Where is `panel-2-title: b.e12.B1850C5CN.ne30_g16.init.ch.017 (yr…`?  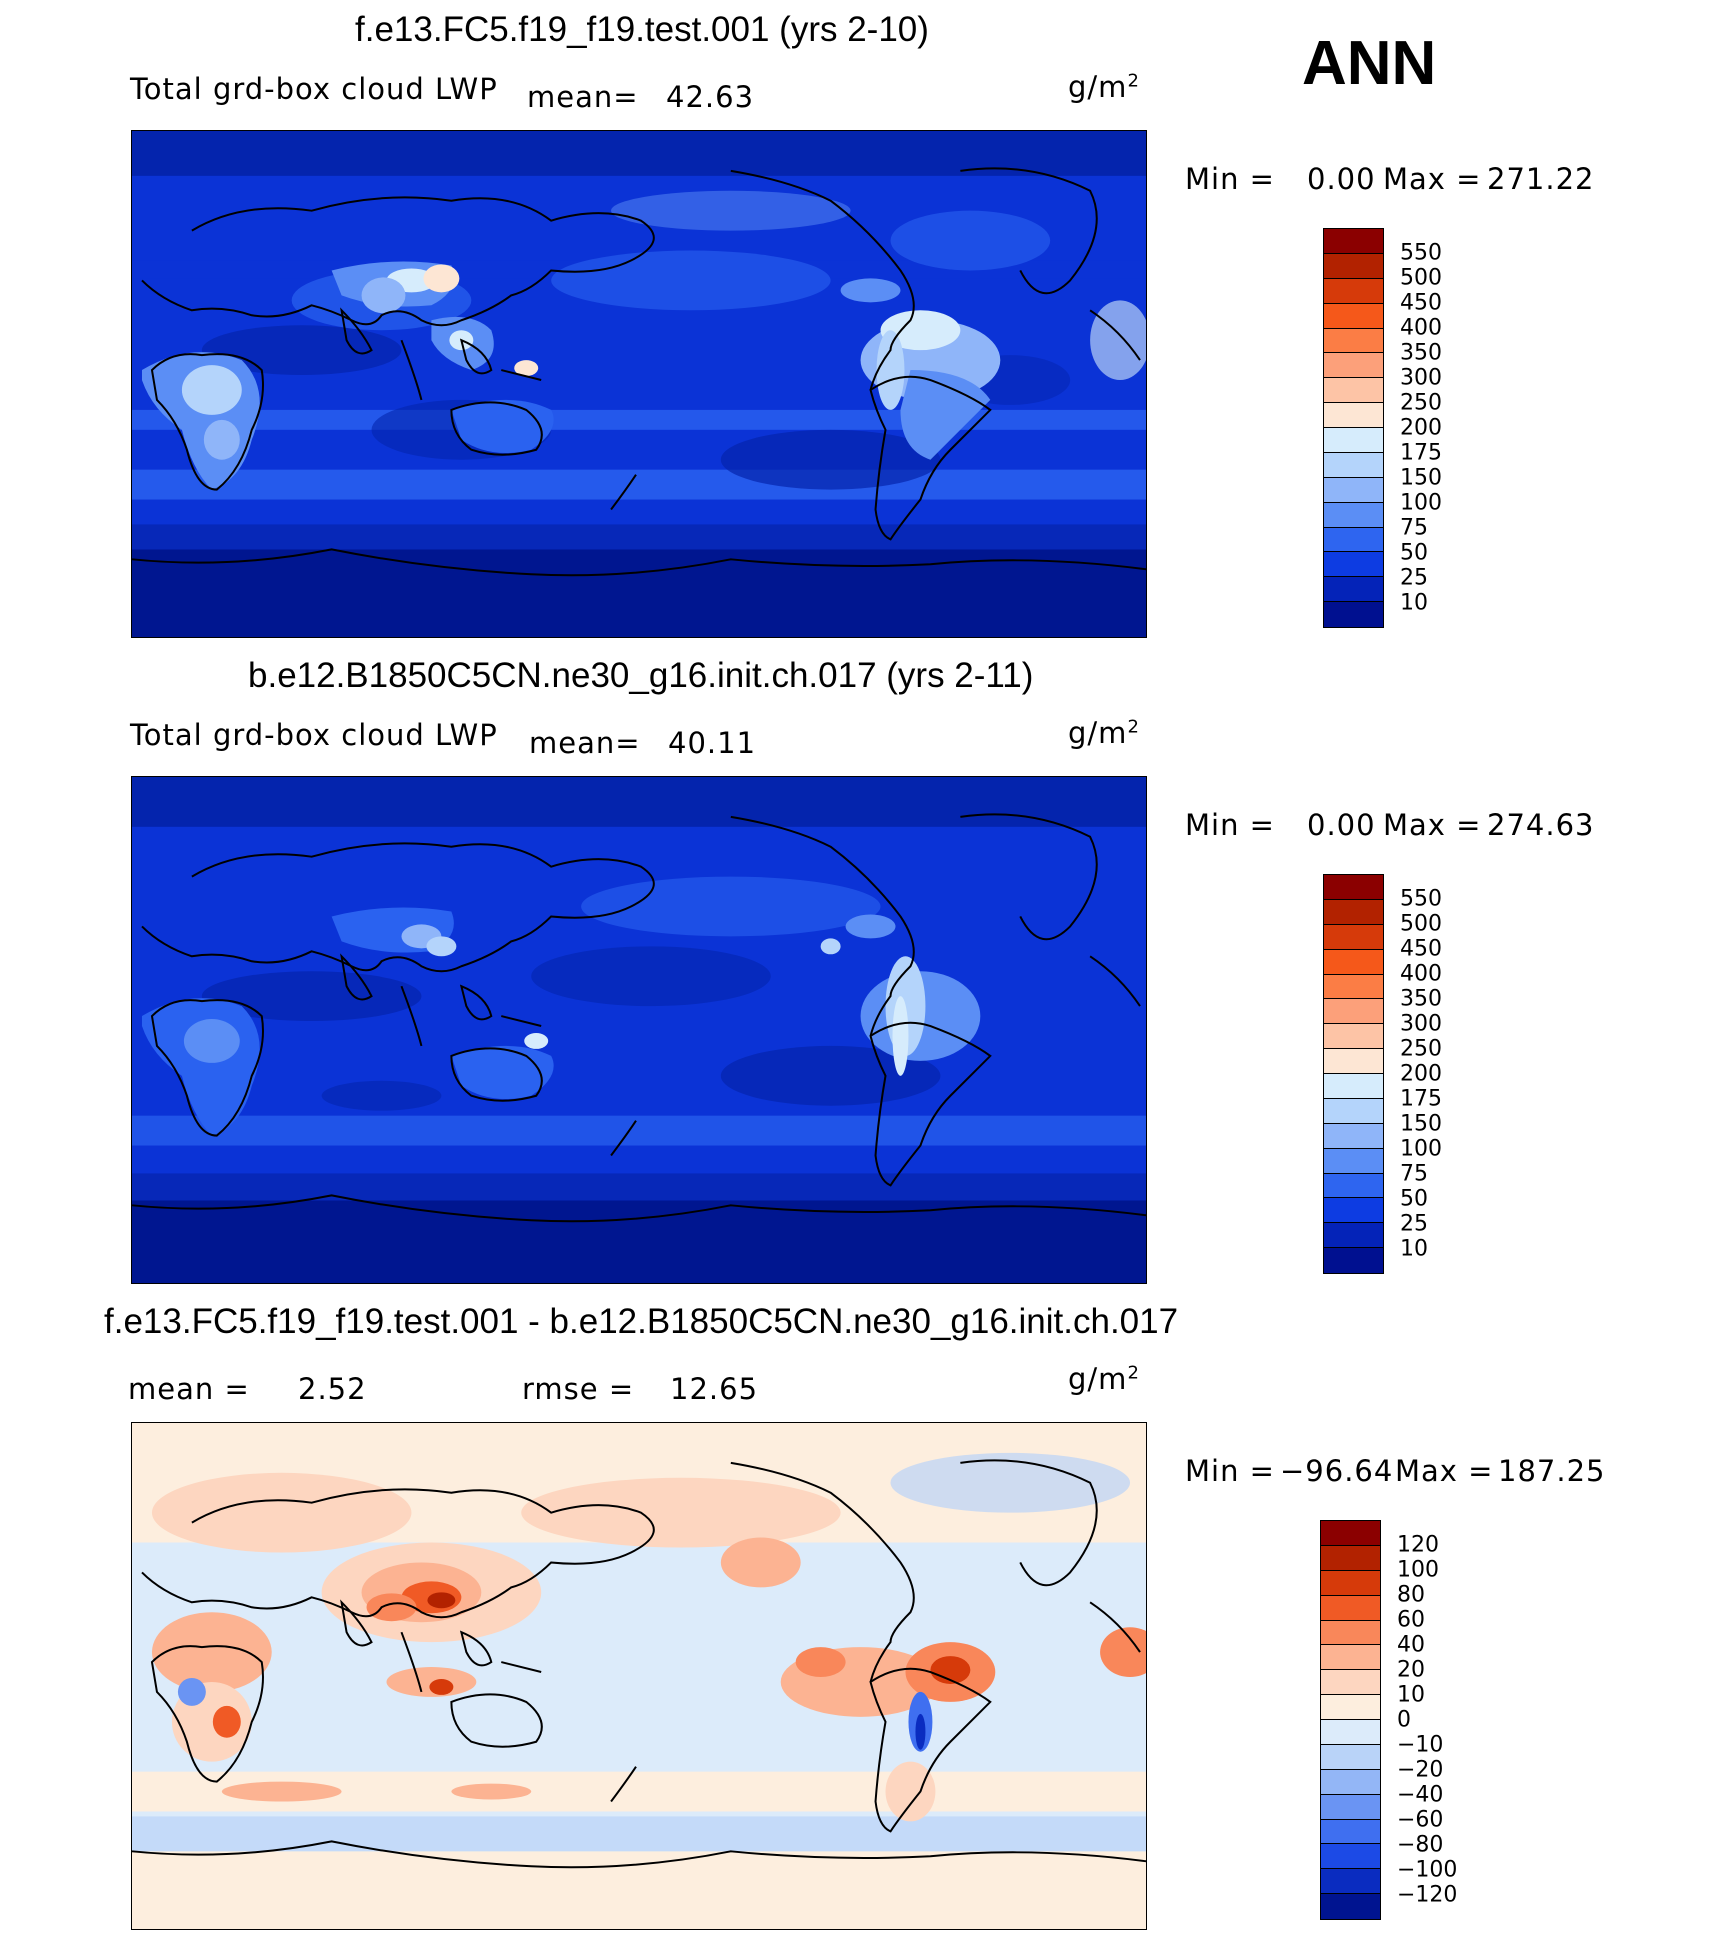 panel-2-title: b.e12.B1850C5CN.ne30_g16.init.ch.017 (yr… is located at coordinates (641, 675).